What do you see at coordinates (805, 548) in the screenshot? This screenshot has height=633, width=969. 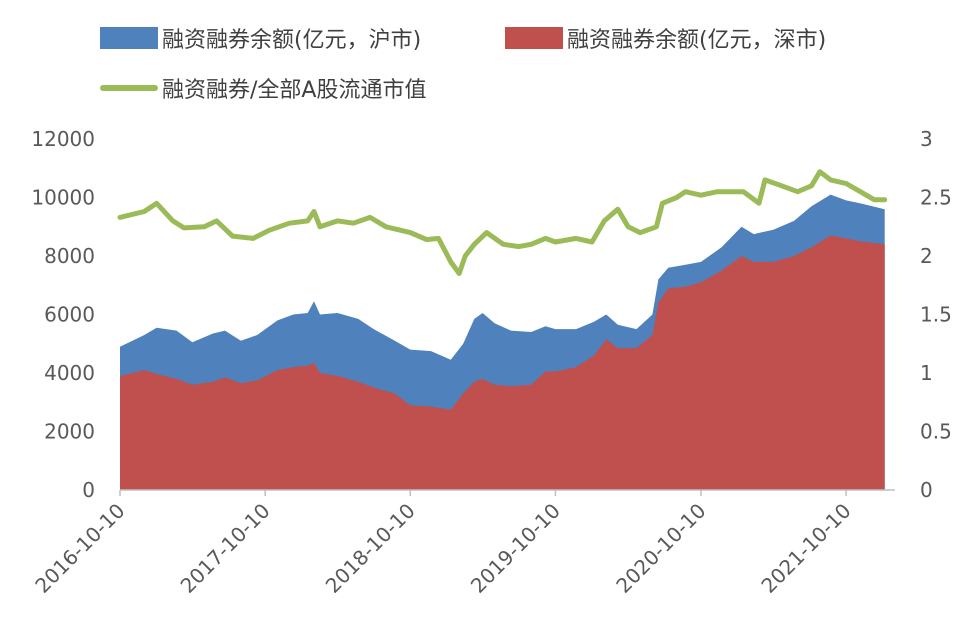 I see `x-tick-label: 2021-10-10` at bounding box center [805, 548].